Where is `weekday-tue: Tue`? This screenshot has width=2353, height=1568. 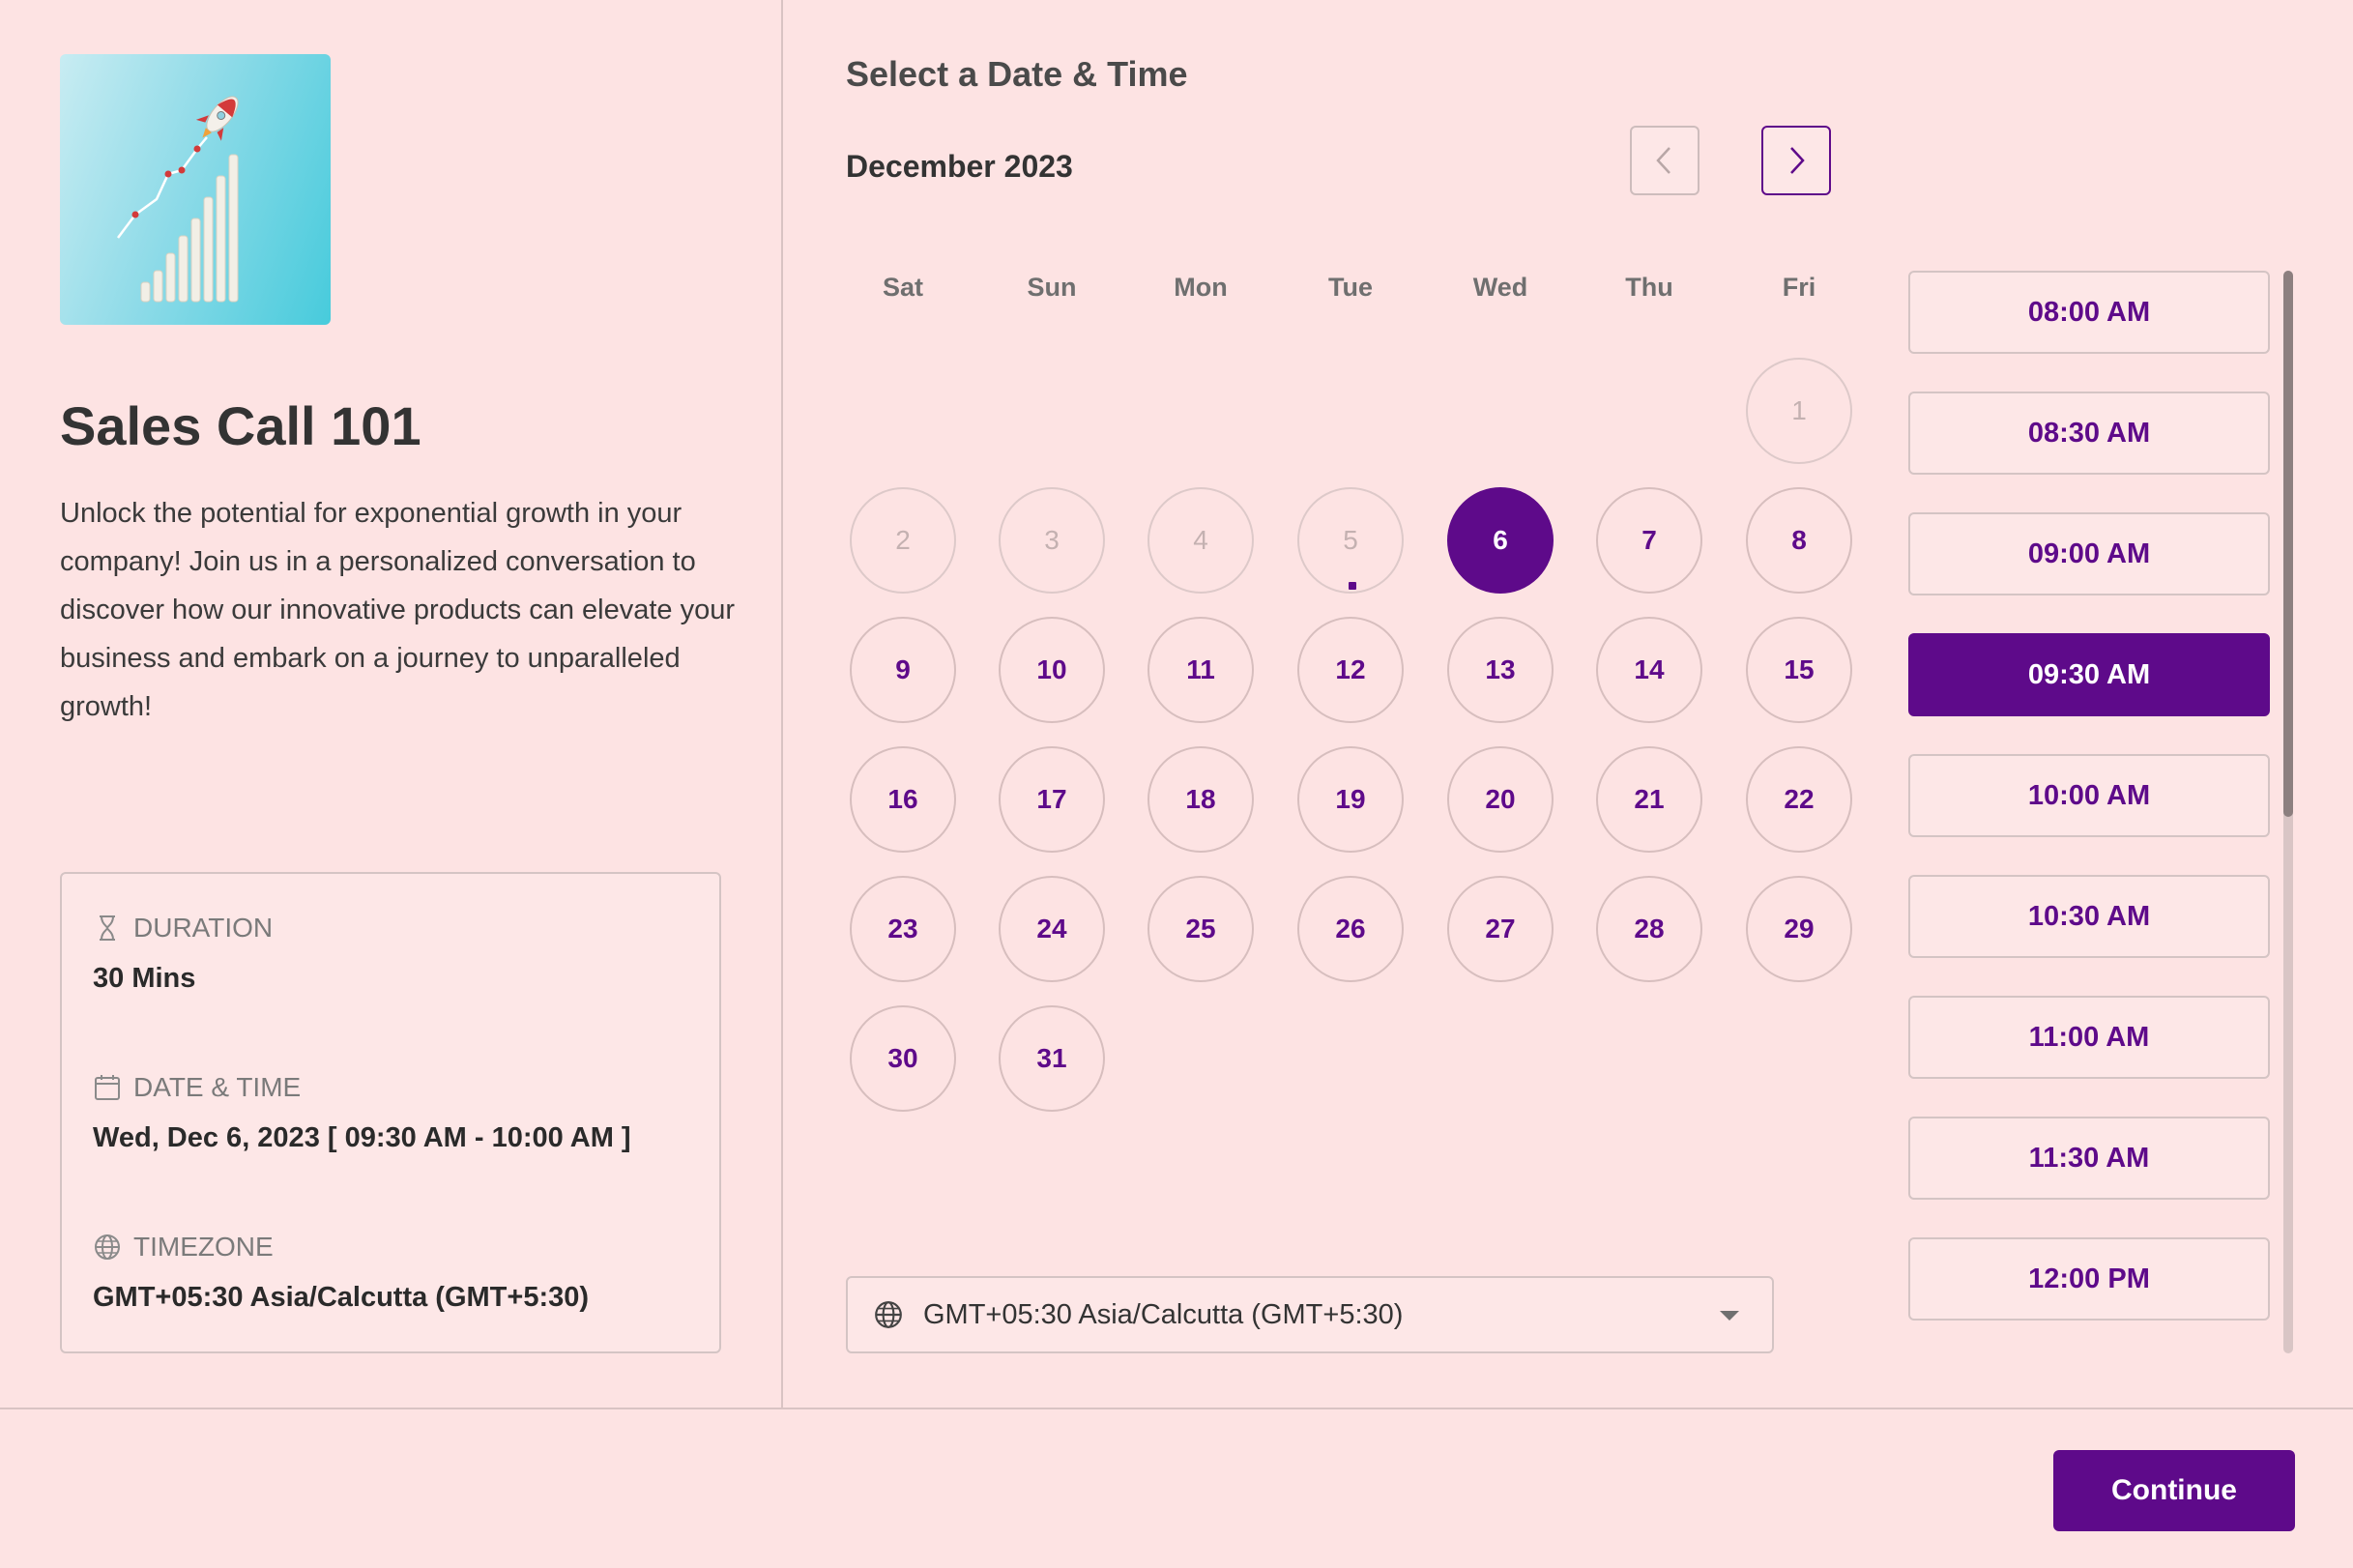 weekday-tue: Tue is located at coordinates (1350, 287).